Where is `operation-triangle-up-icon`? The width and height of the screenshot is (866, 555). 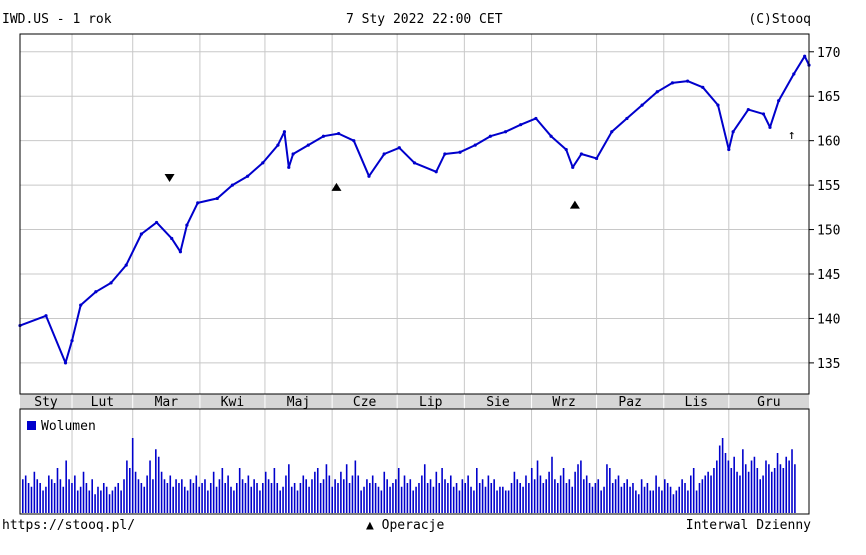
operation-triangle-up-icon is located at coordinates (336, 186).